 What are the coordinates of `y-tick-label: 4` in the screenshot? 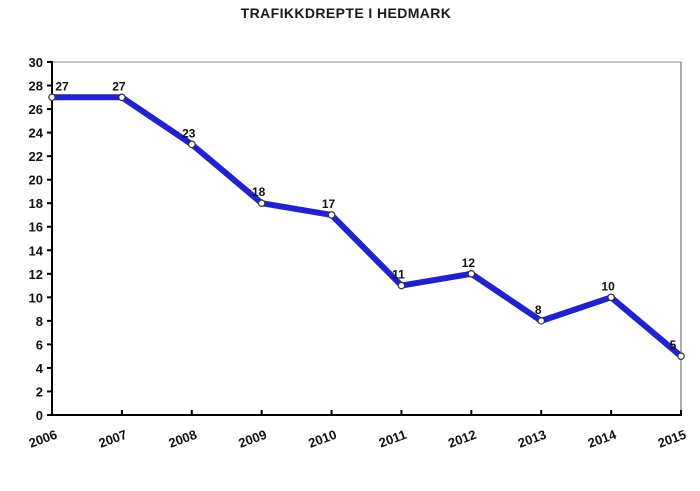 It's located at (40, 368).